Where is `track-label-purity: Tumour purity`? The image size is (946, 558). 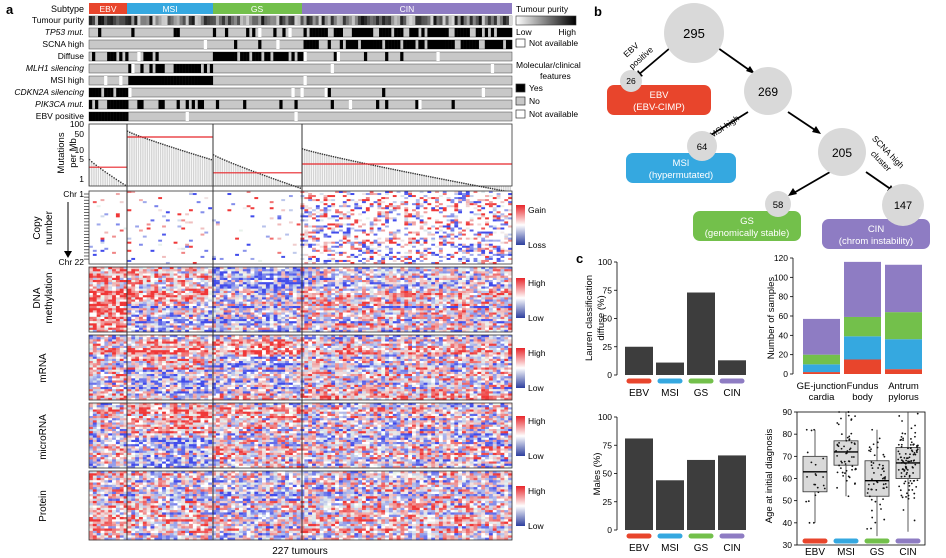 track-label-purity: Tumour purity is located at coordinates (58, 20).